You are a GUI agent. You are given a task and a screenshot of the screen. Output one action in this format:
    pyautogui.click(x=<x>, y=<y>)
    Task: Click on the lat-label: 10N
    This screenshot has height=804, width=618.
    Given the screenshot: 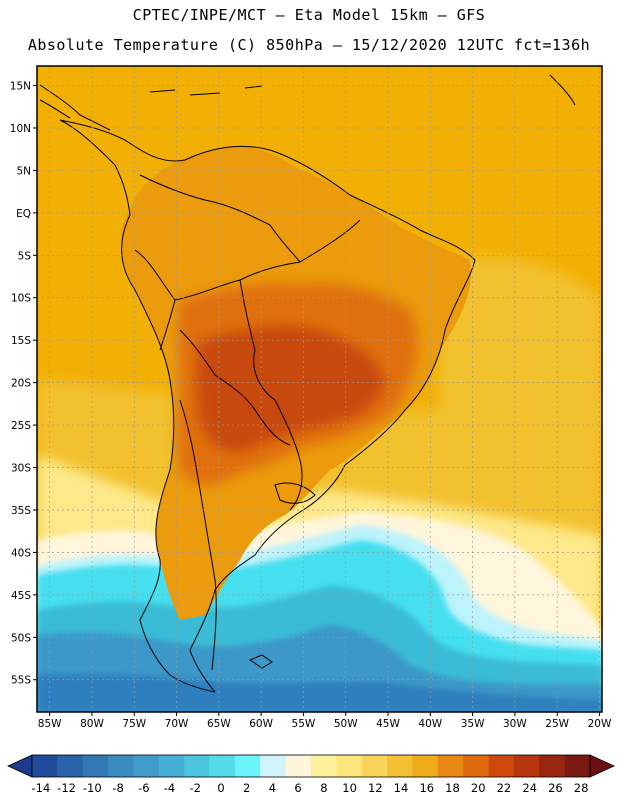 What is the action you would take?
    pyautogui.click(x=20, y=129)
    